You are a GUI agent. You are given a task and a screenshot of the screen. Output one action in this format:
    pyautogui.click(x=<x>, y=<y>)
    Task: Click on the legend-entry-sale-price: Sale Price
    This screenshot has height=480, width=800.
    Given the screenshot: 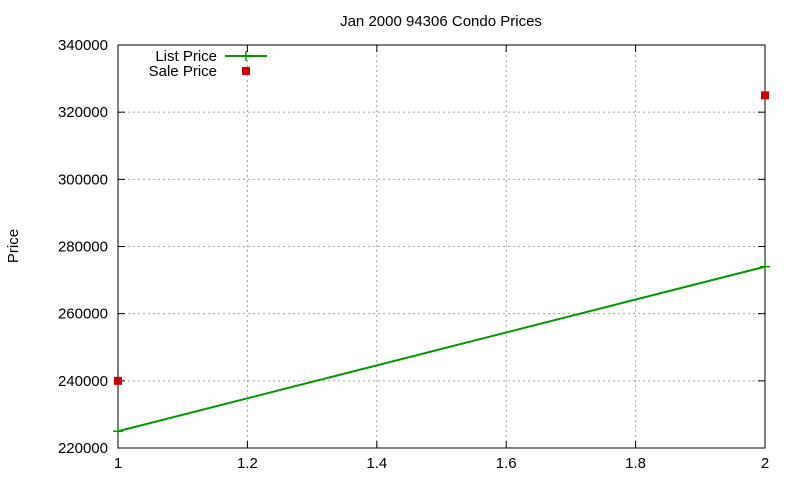 What is the action you would take?
    pyautogui.click(x=199, y=71)
    